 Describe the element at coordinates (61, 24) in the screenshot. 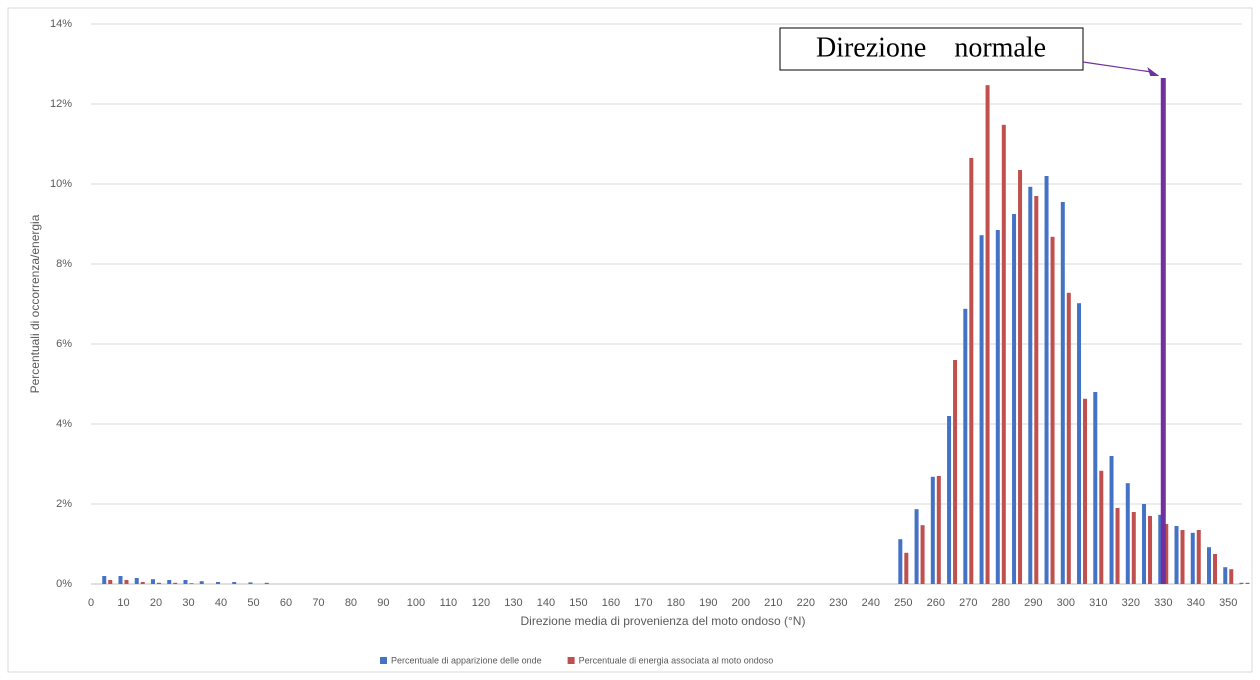

I see `y-tick-label: 14%` at that location.